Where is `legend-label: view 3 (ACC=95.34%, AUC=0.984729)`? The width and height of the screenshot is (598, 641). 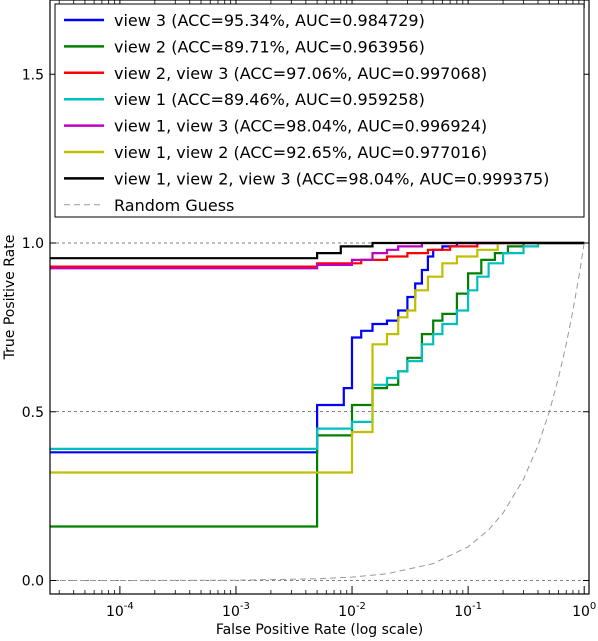 legend-label: view 3 (ACC=95.34%, AUC=0.984729) is located at coordinates (269, 20).